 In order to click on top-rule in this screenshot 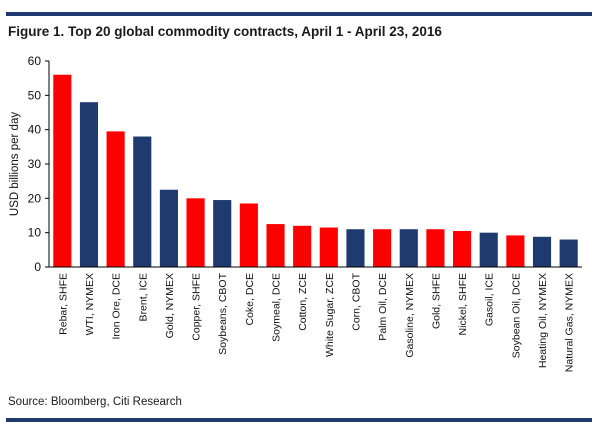, I will do `click(299, 14)`.